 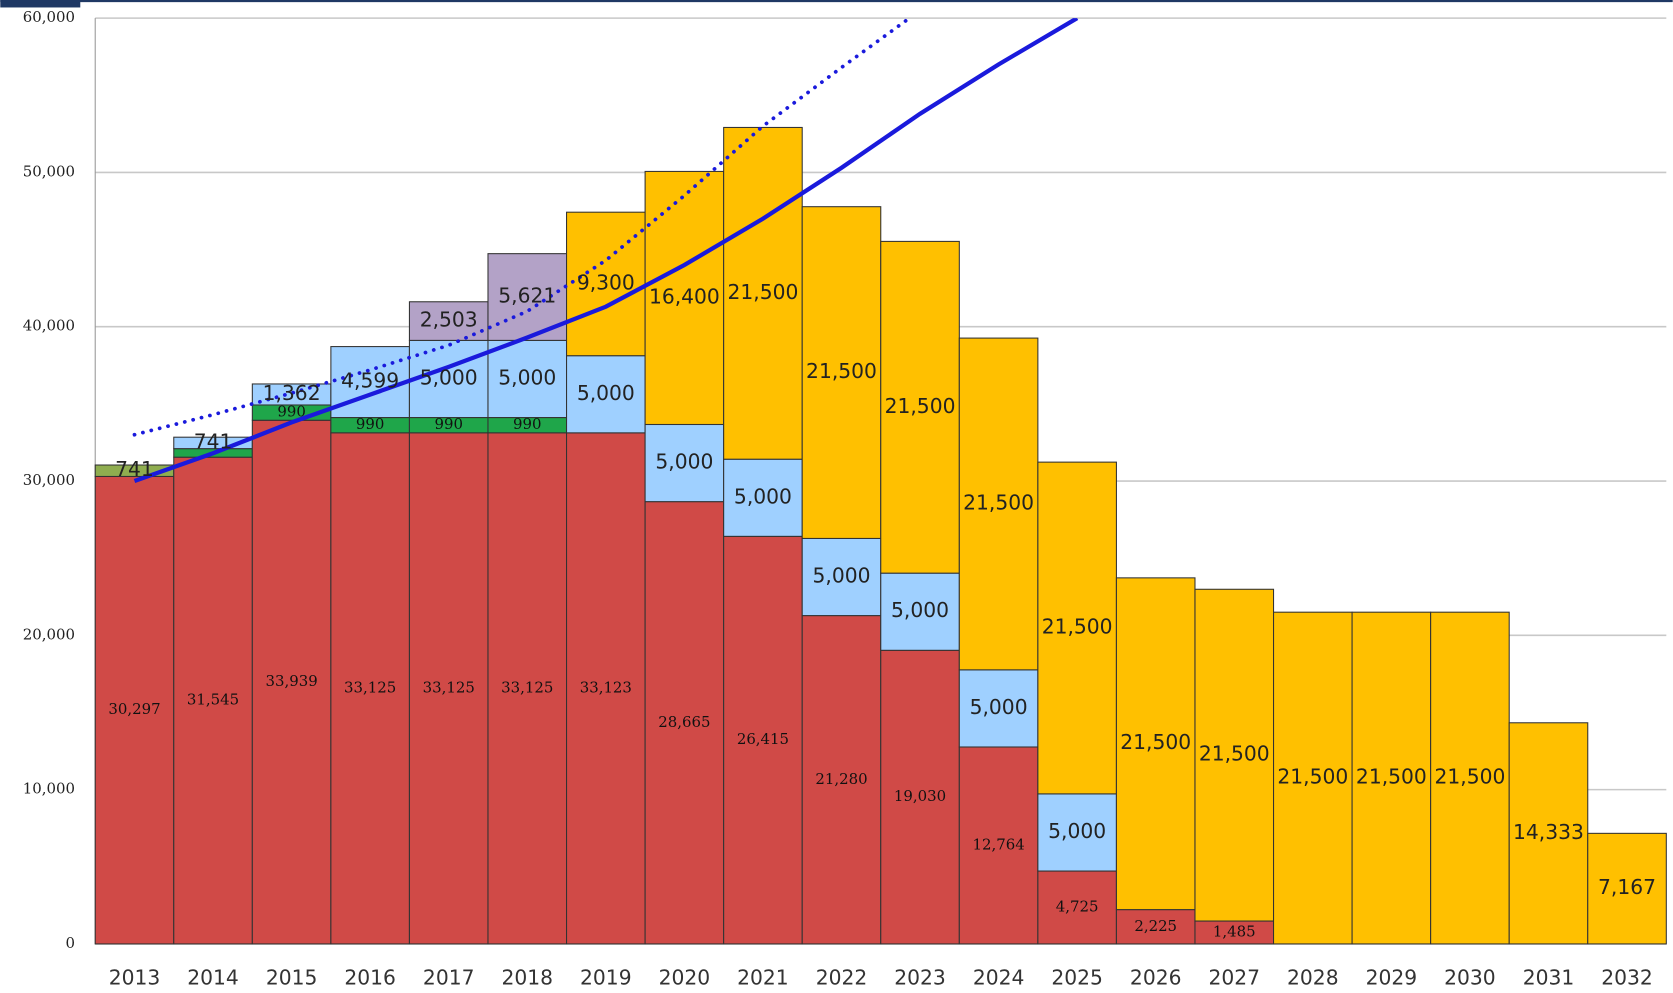 I want to click on value-label: 1,362, so click(x=292, y=393).